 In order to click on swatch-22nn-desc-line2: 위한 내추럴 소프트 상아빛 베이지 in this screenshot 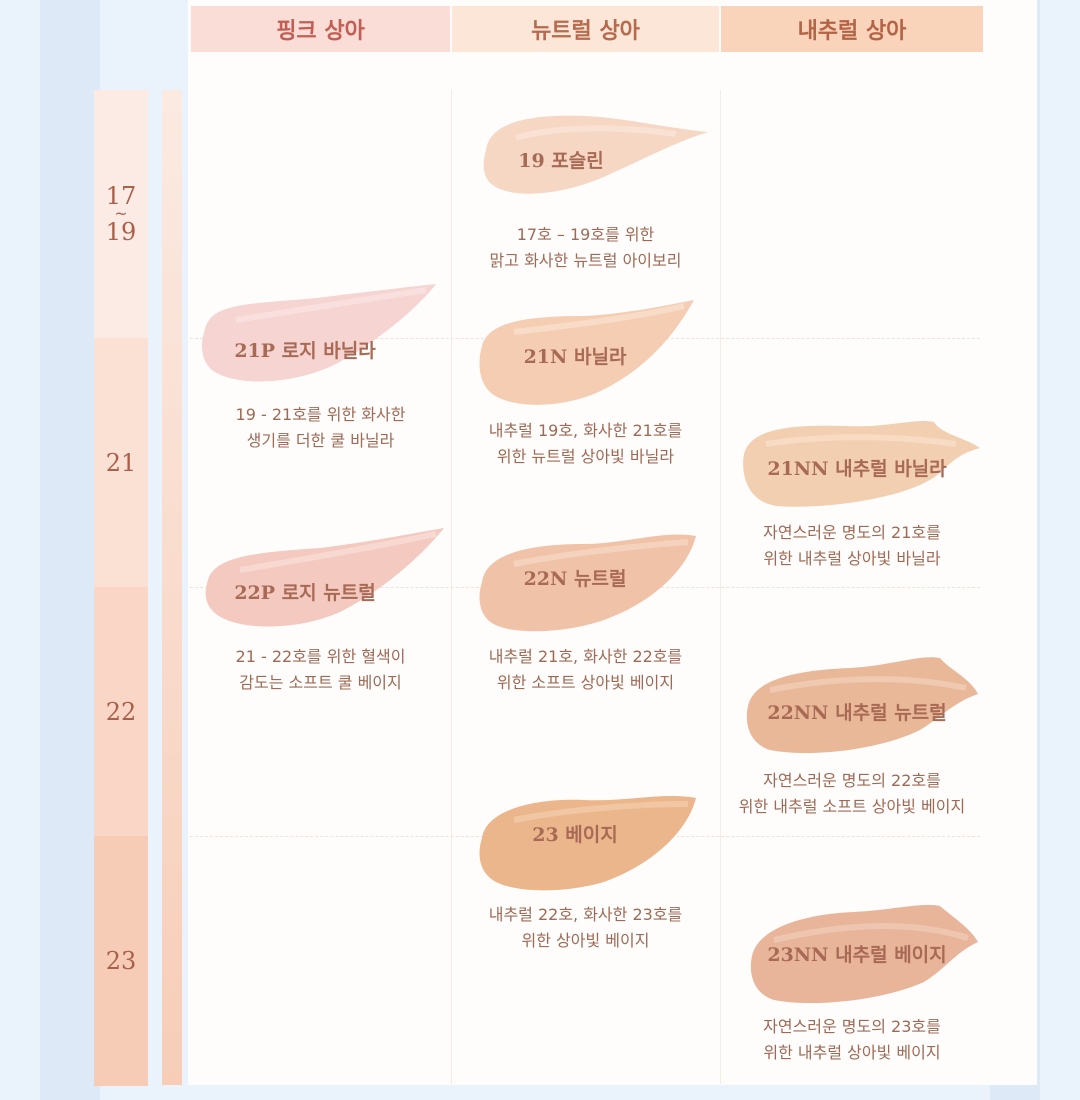, I will do `click(852, 806)`.